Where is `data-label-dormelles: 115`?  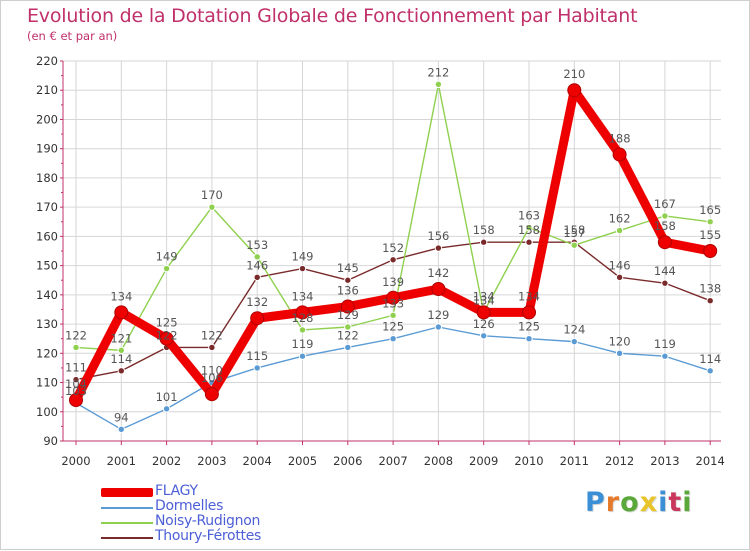
data-label-dormelles: 115 is located at coordinates (257, 356).